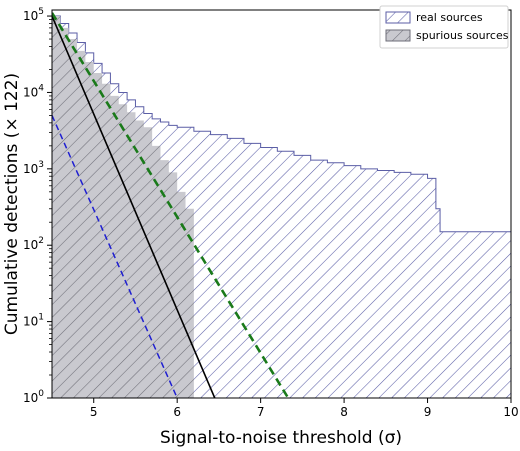  What do you see at coordinates (462, 35) in the screenshot?
I see `legend-label-spurious: spurious sources` at bounding box center [462, 35].